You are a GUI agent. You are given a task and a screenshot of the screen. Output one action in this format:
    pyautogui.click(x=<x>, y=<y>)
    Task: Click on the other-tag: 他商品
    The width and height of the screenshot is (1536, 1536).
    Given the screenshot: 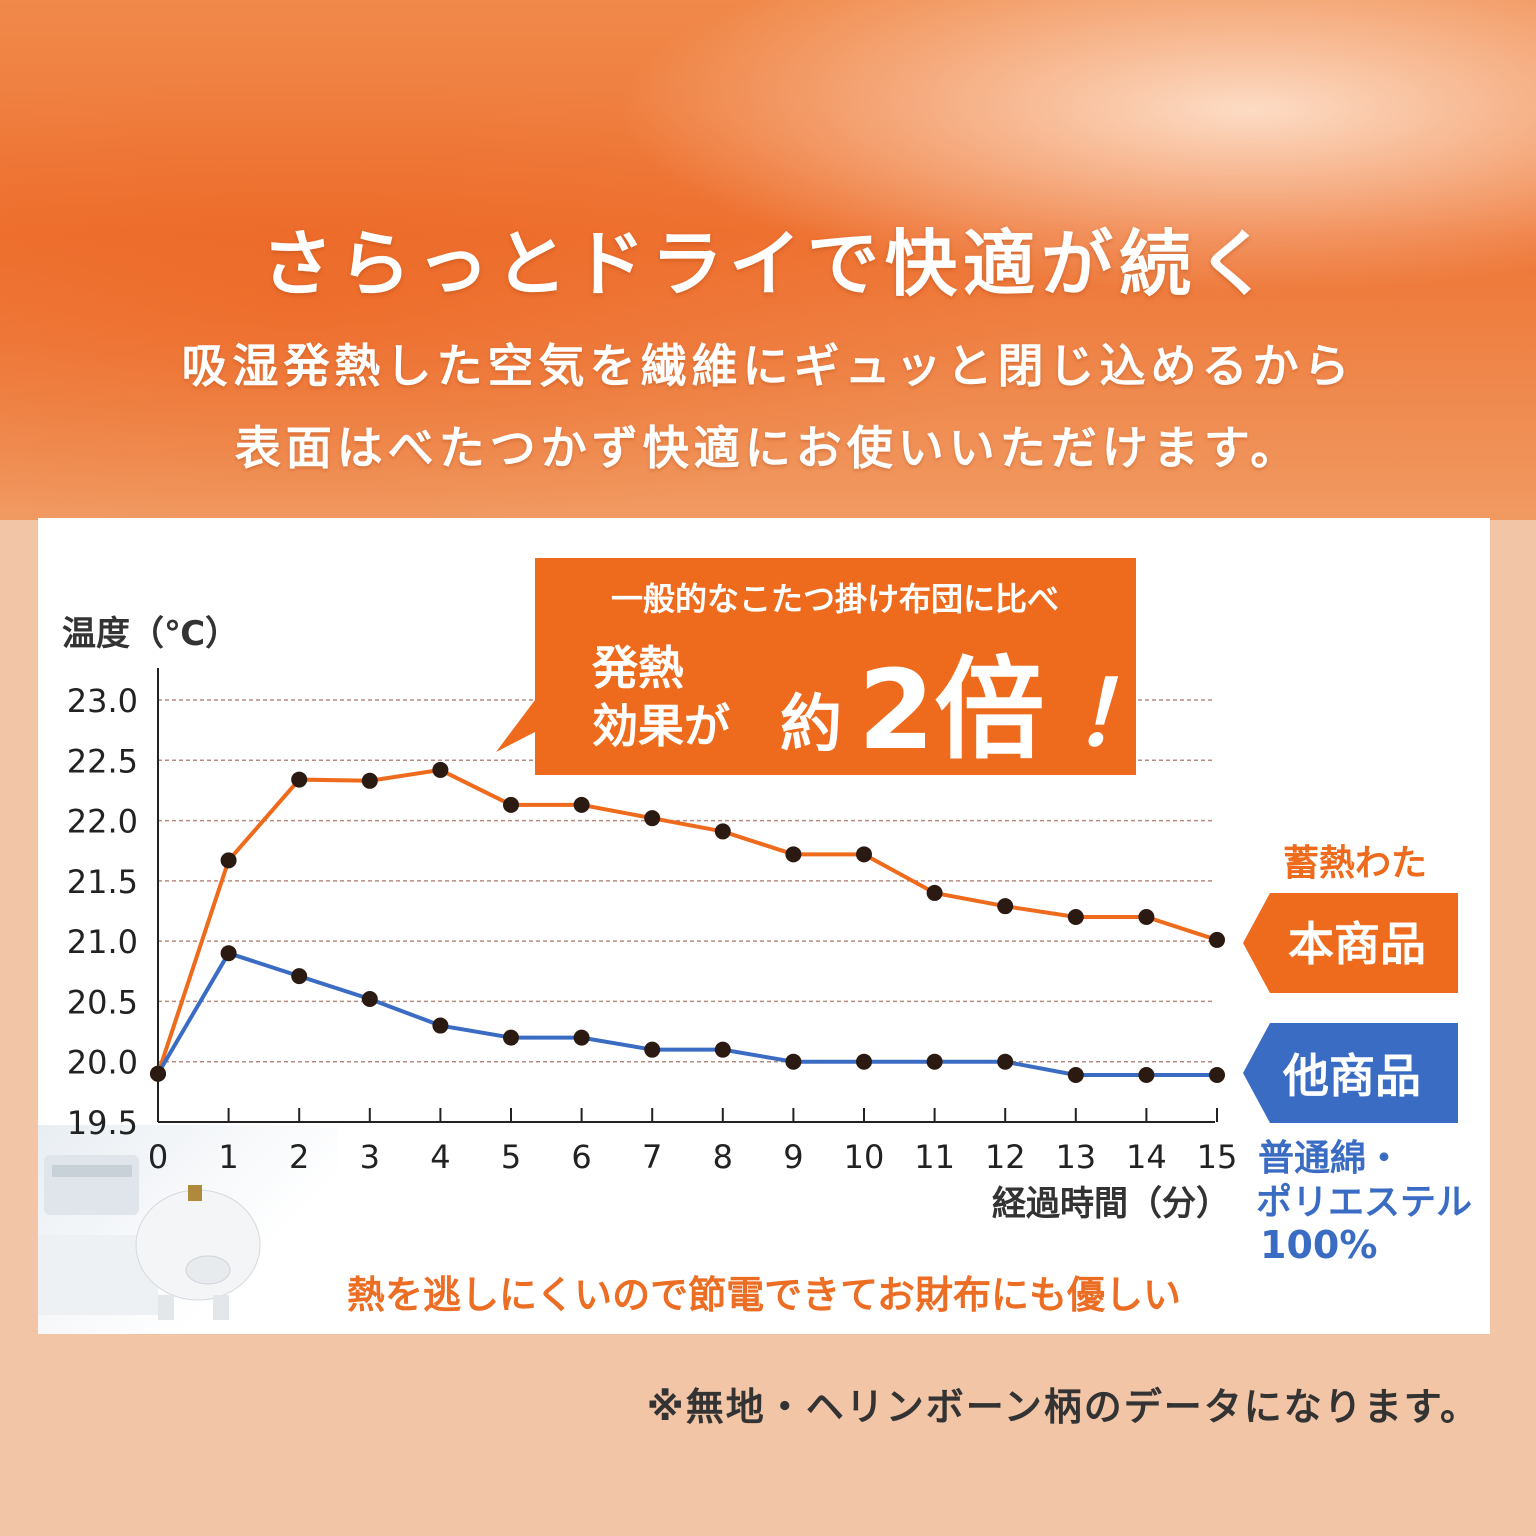 What is the action you would take?
    pyautogui.click(x=1350, y=1073)
    